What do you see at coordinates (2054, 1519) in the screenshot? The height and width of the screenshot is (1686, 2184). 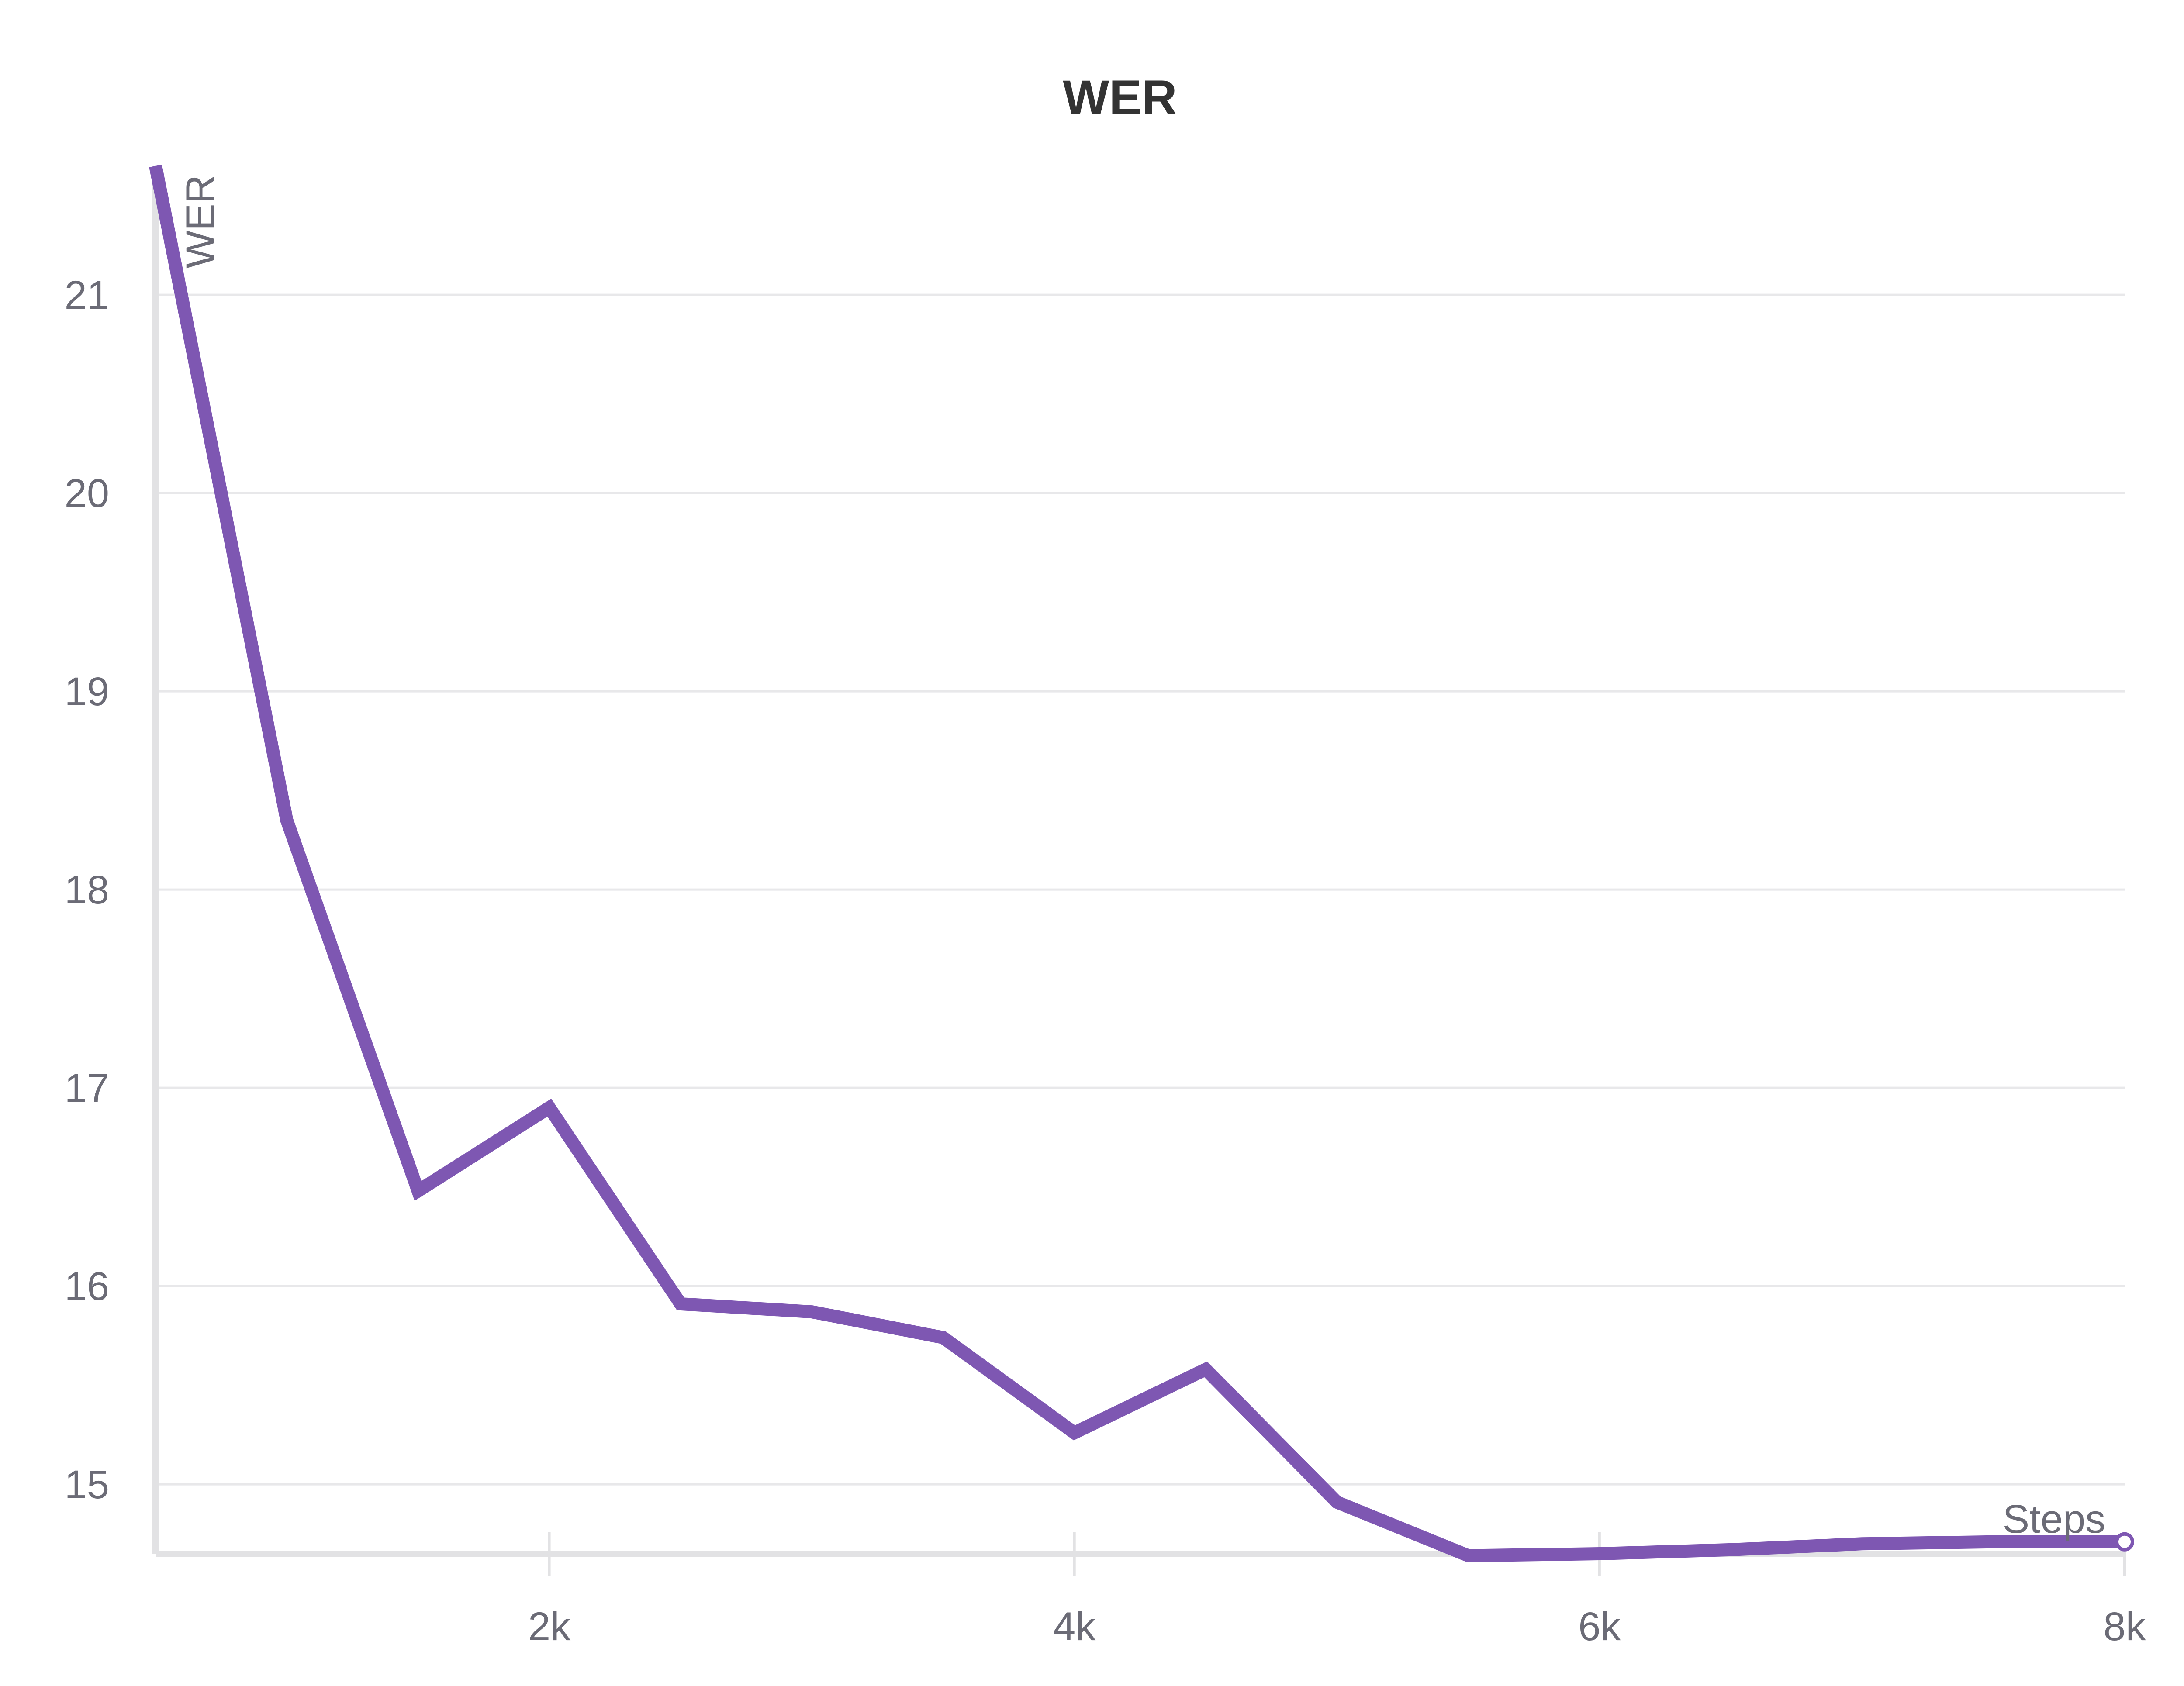 I see `x-axis-label: Steps` at bounding box center [2054, 1519].